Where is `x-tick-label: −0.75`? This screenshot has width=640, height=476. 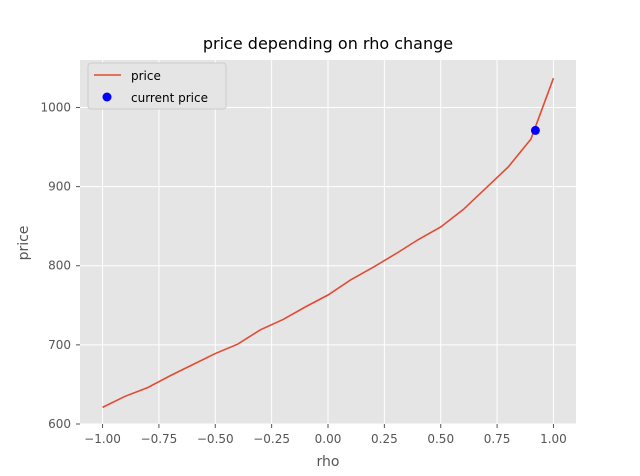
x-tick-label: −0.75 is located at coordinates (159, 439).